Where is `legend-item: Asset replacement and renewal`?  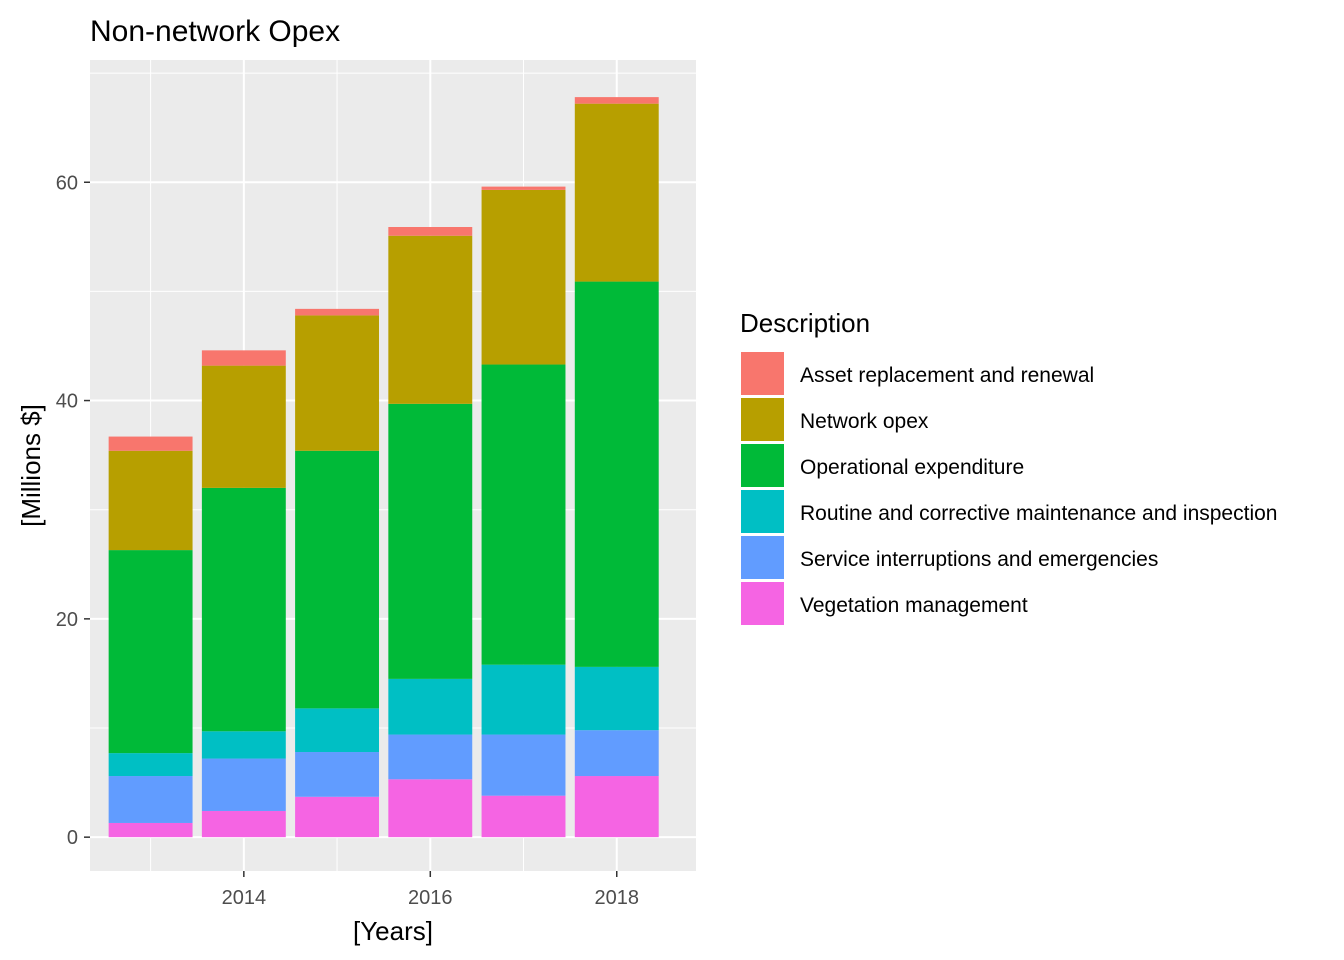
legend-item: Asset replacement and renewal is located at coordinates (917, 373).